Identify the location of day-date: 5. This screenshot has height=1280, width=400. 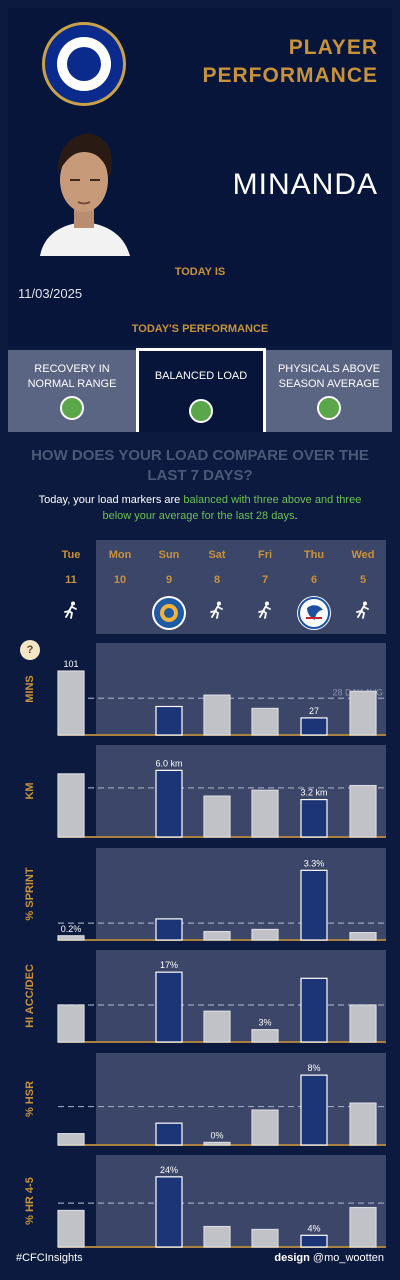
(363, 580).